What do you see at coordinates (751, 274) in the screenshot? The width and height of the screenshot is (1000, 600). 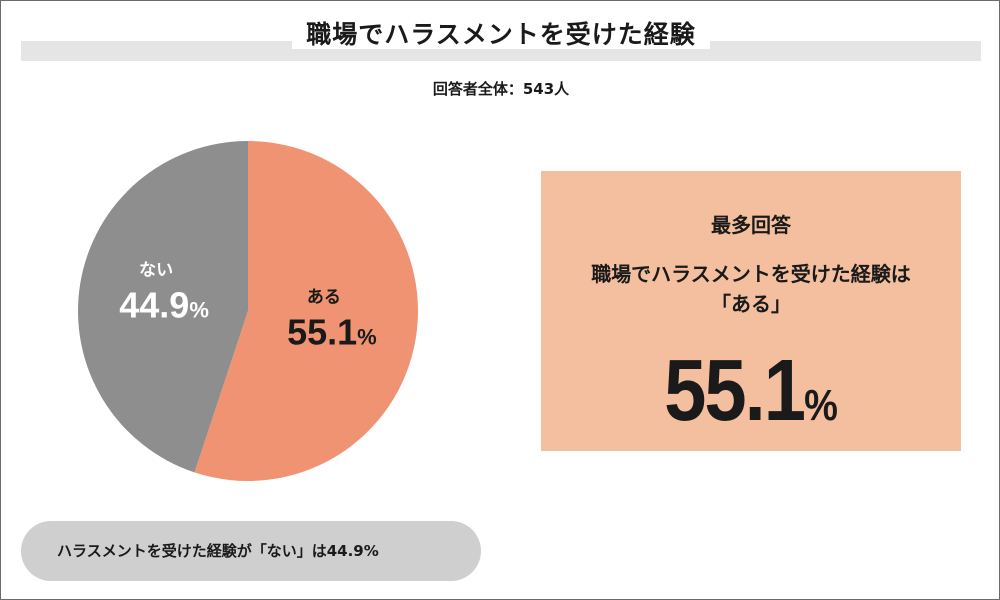 I see `top-answer-line1: 職場でハラスメントを受けた経験は` at bounding box center [751, 274].